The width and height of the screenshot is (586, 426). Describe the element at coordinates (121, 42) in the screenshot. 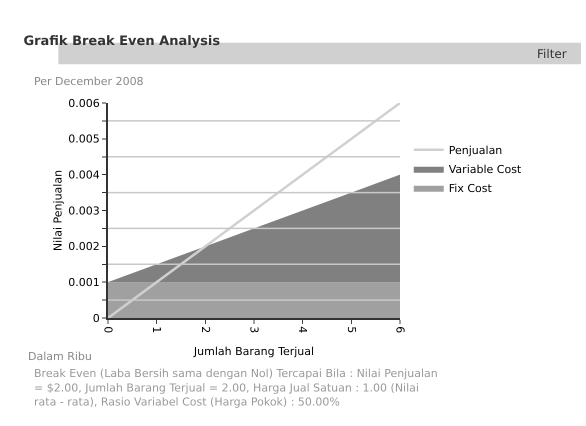

I see `chart-title: Grafik Break Even Analysis` at that location.